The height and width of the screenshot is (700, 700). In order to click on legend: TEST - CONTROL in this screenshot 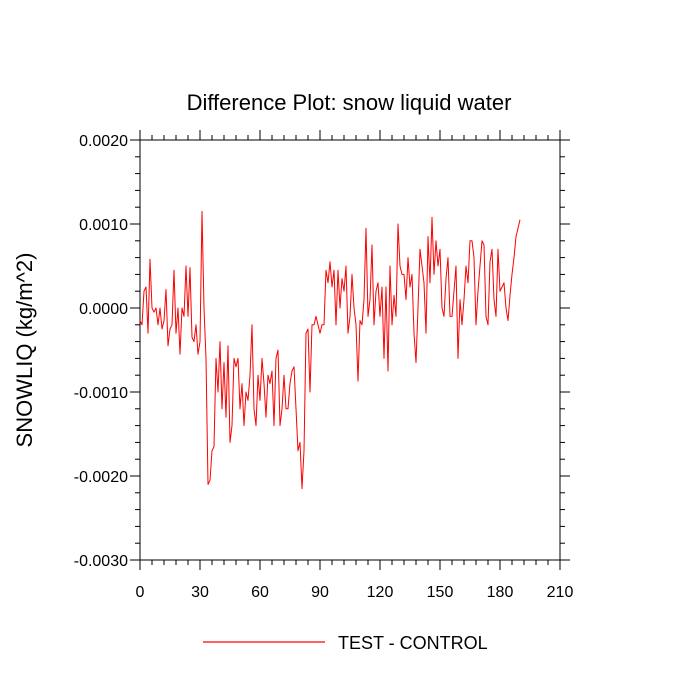, I will do `click(345, 643)`.